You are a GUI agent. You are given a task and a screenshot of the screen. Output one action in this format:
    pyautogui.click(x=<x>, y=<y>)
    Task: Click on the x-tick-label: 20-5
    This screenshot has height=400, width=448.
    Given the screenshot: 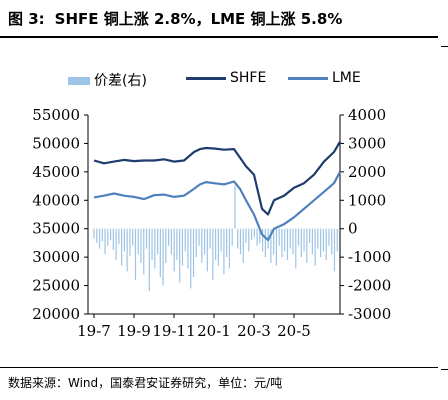 What is the action you would take?
    pyautogui.click(x=294, y=331)
    